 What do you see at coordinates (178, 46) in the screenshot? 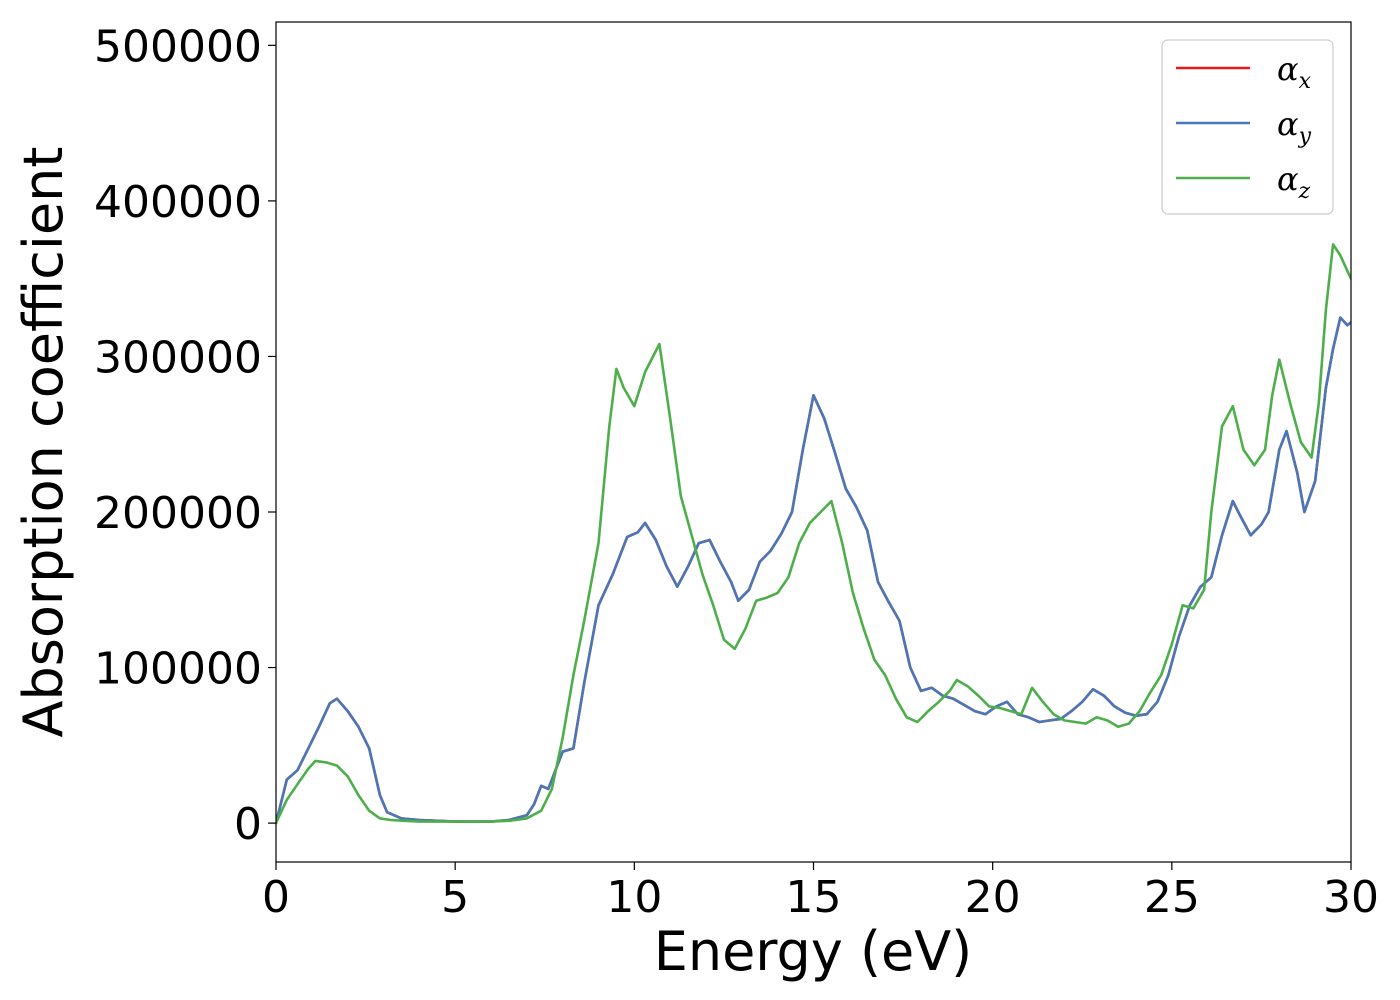
I see `y-tick-label: 500000` at bounding box center [178, 46].